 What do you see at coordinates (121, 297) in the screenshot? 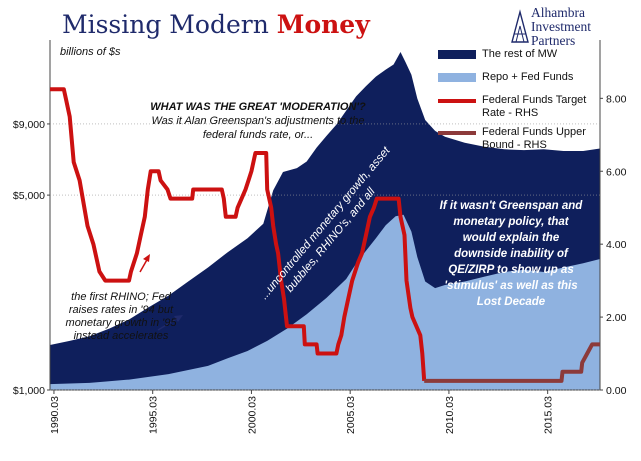
I see `annotation-rhino-line: the first RHINO; Fed` at bounding box center [121, 297].